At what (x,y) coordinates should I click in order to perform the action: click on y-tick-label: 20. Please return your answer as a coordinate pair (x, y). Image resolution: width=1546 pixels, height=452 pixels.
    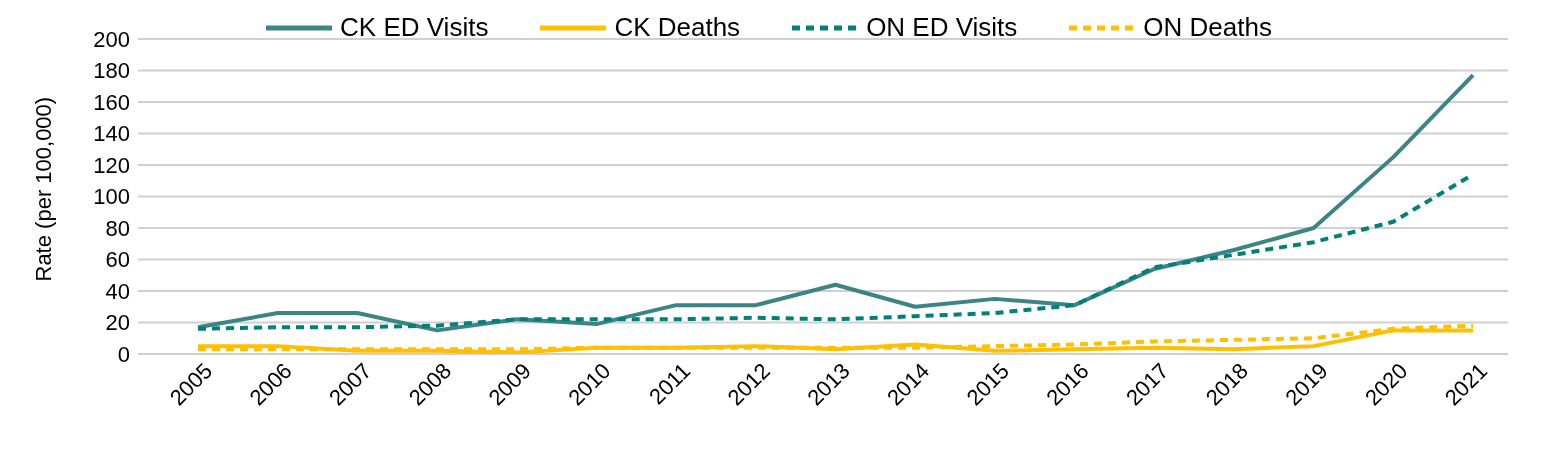
    Looking at the image, I should click on (117, 323).